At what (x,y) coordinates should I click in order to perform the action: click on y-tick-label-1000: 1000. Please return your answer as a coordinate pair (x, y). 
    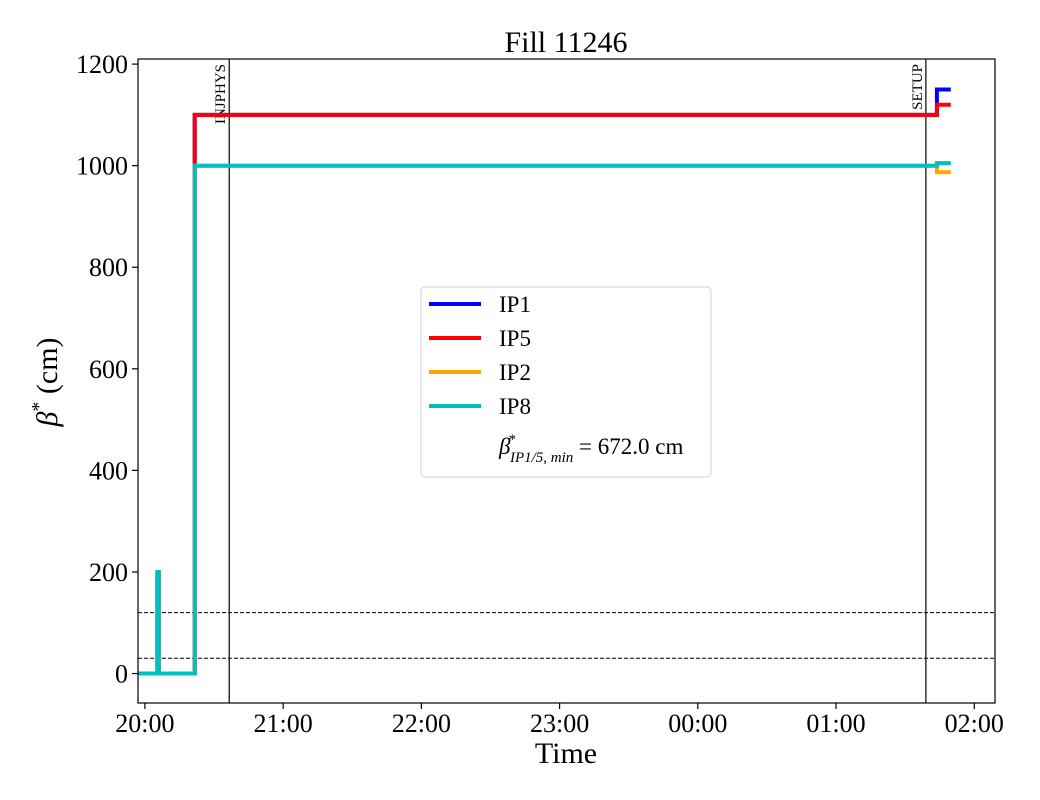
    Looking at the image, I should click on (102, 166).